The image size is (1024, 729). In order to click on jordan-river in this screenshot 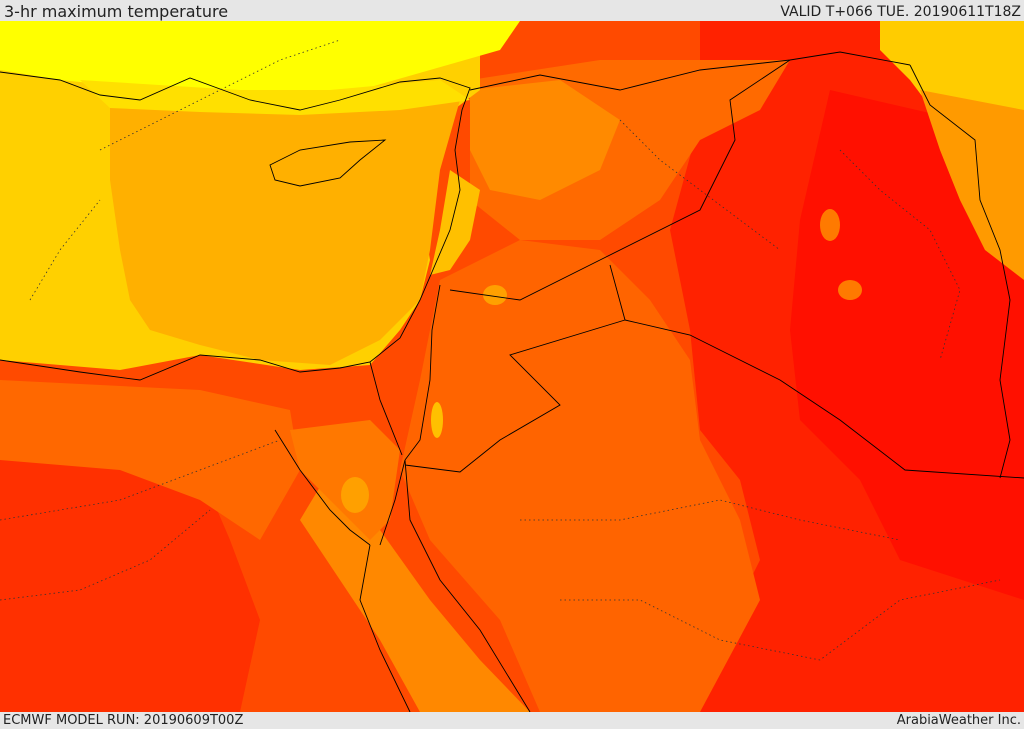, I will do `click(422, 372)`.